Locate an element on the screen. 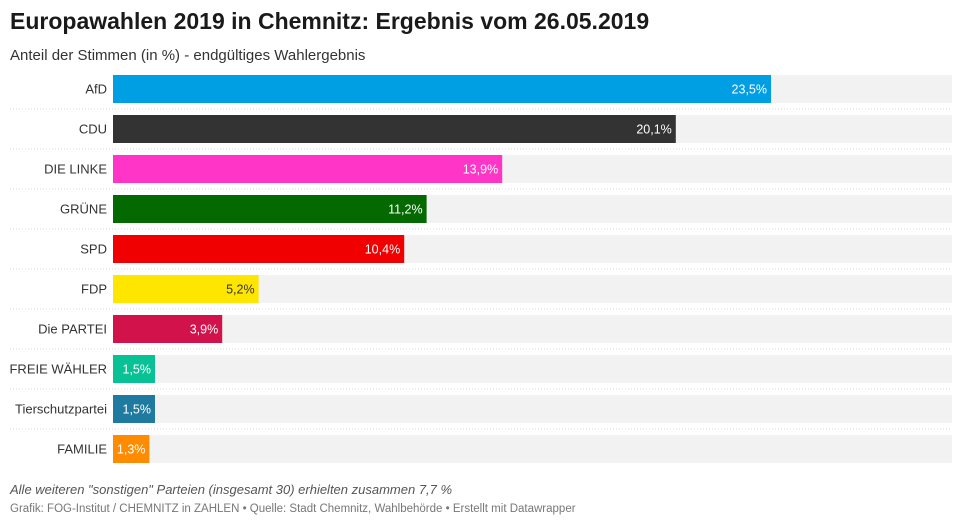 Image resolution: width=964 pixels, height=527 pixels. bar-track-tierschutzpartei is located at coordinates (532, 409).